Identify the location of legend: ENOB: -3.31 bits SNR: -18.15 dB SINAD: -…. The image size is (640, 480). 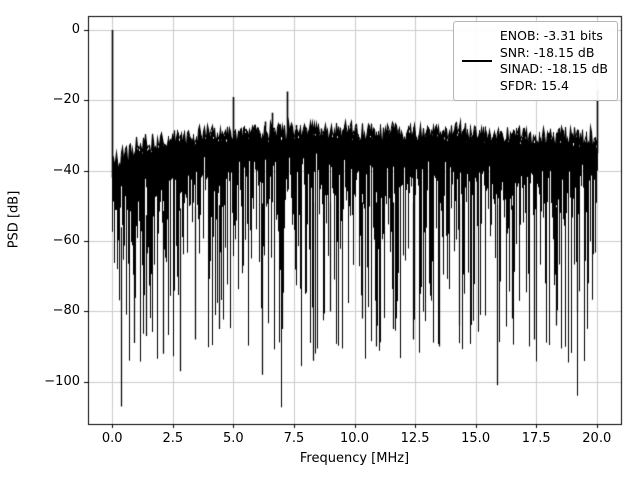
(535, 61).